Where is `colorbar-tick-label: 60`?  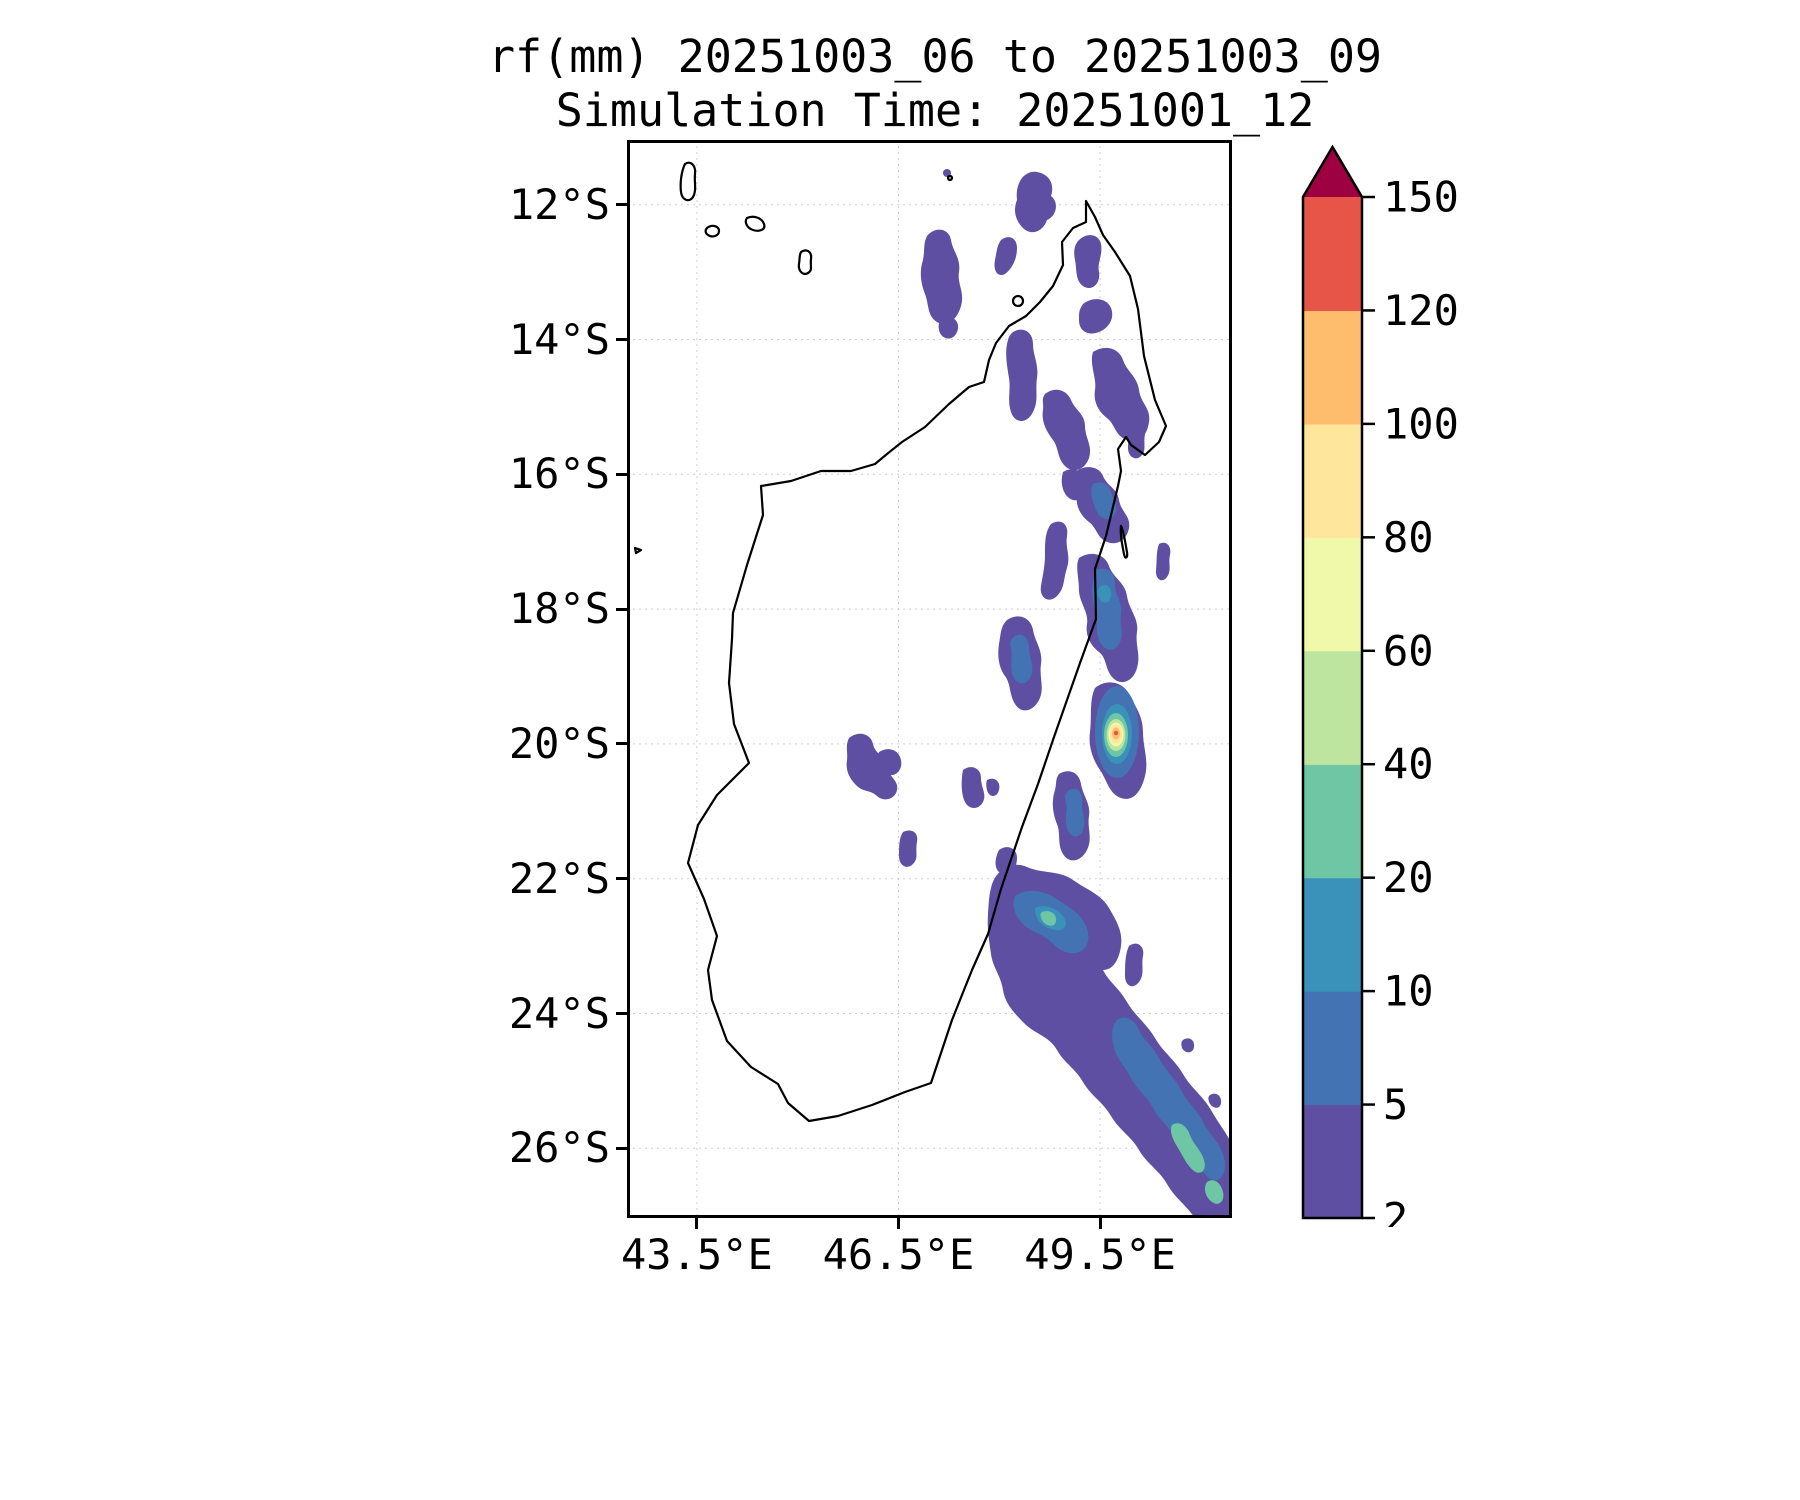
colorbar-tick-label: 60 is located at coordinates (1408, 650).